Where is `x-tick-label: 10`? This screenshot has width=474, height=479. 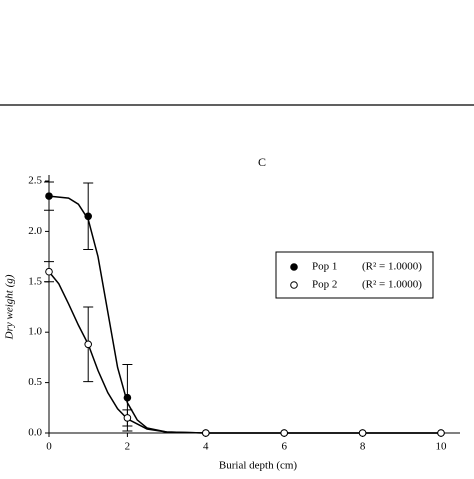
x-tick-label: 10 is located at coordinates (442, 447).